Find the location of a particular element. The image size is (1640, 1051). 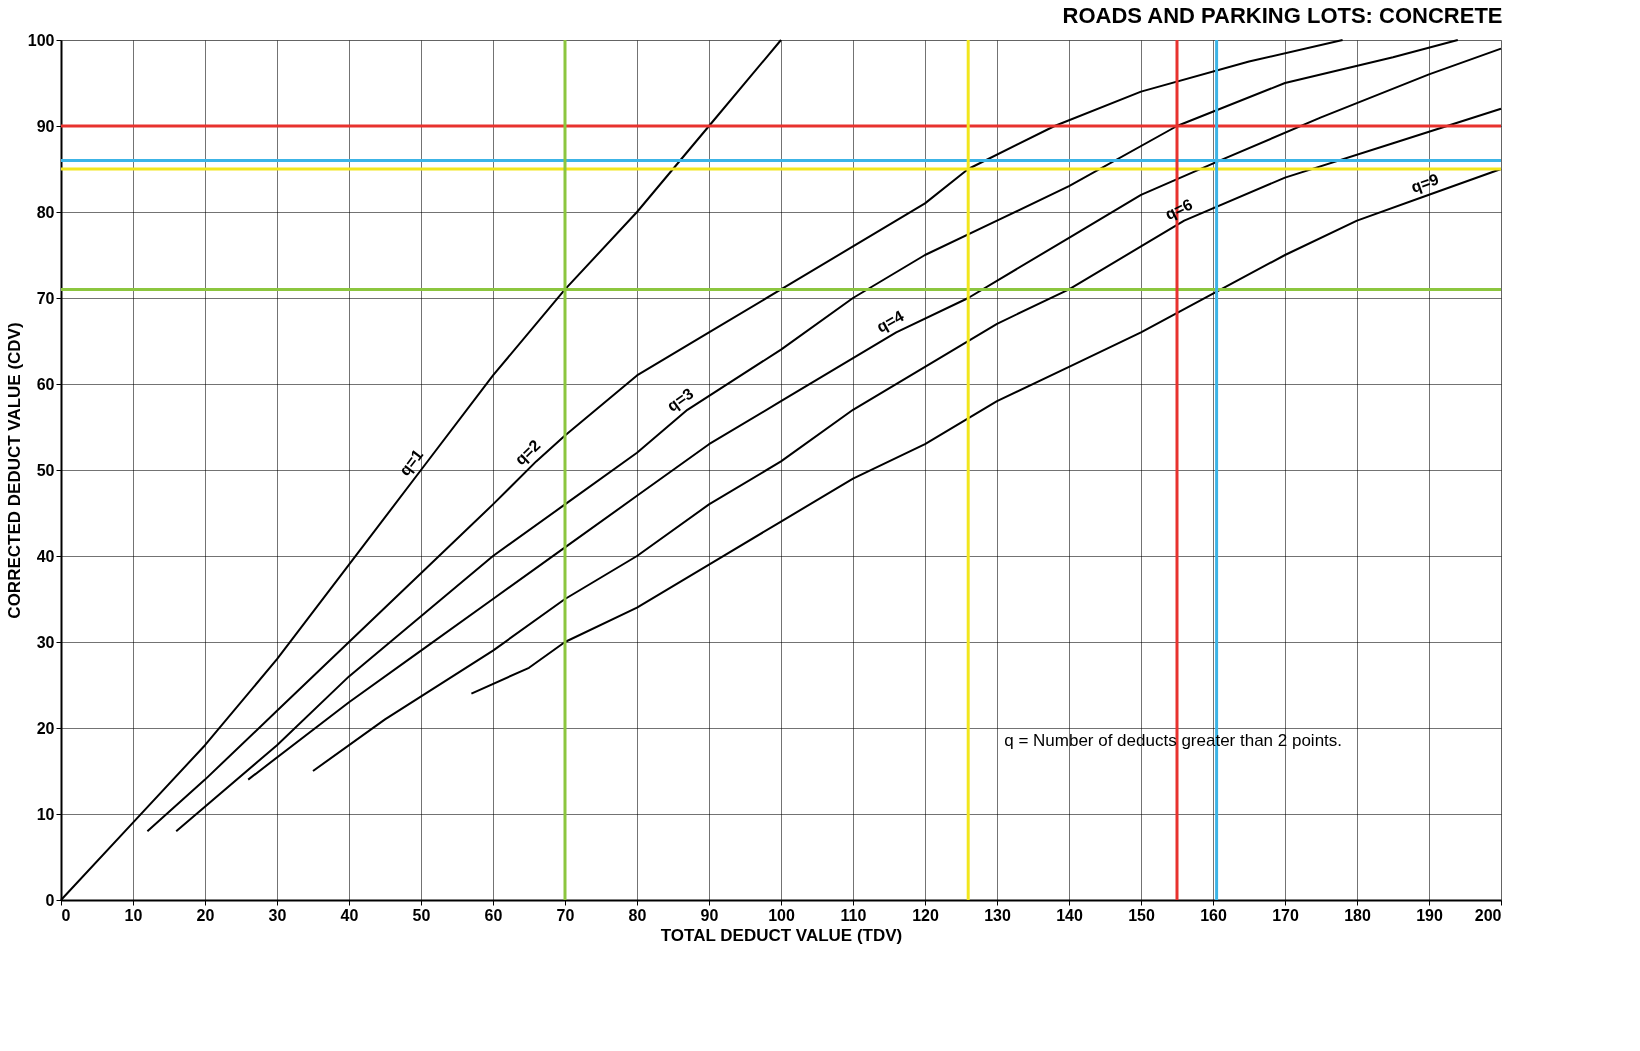

text: q=3 is located at coordinates (680, 399).